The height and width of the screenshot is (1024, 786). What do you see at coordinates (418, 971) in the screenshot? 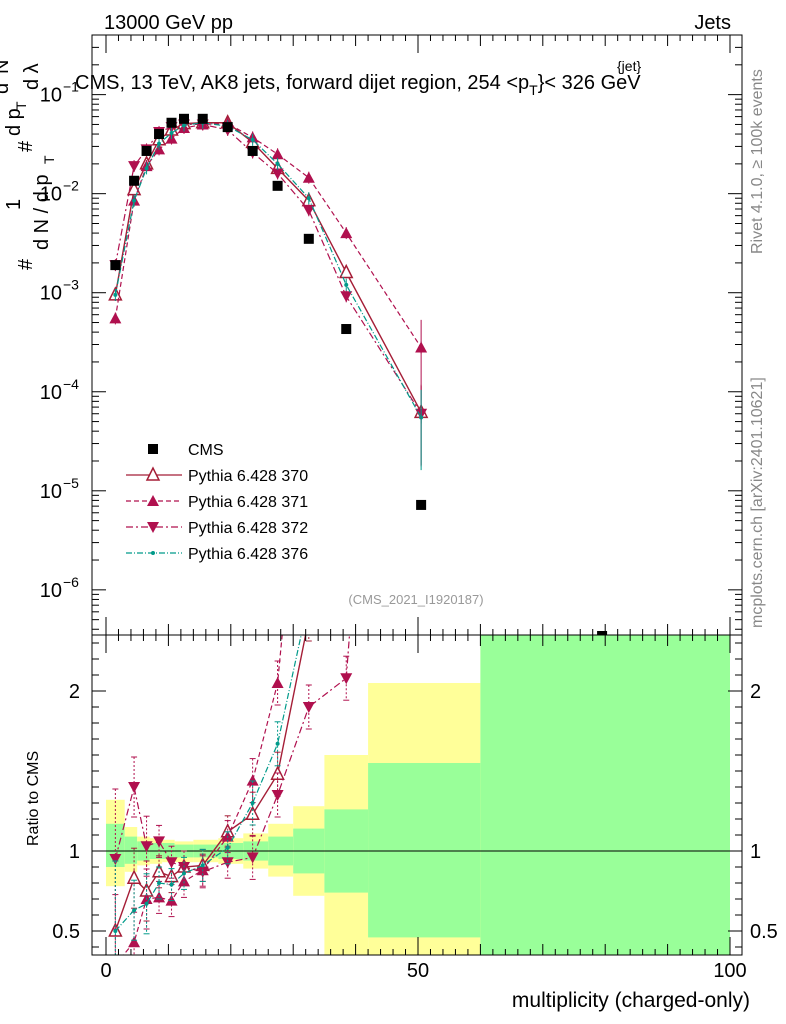
I see `x-tick-label: 50` at bounding box center [418, 971].